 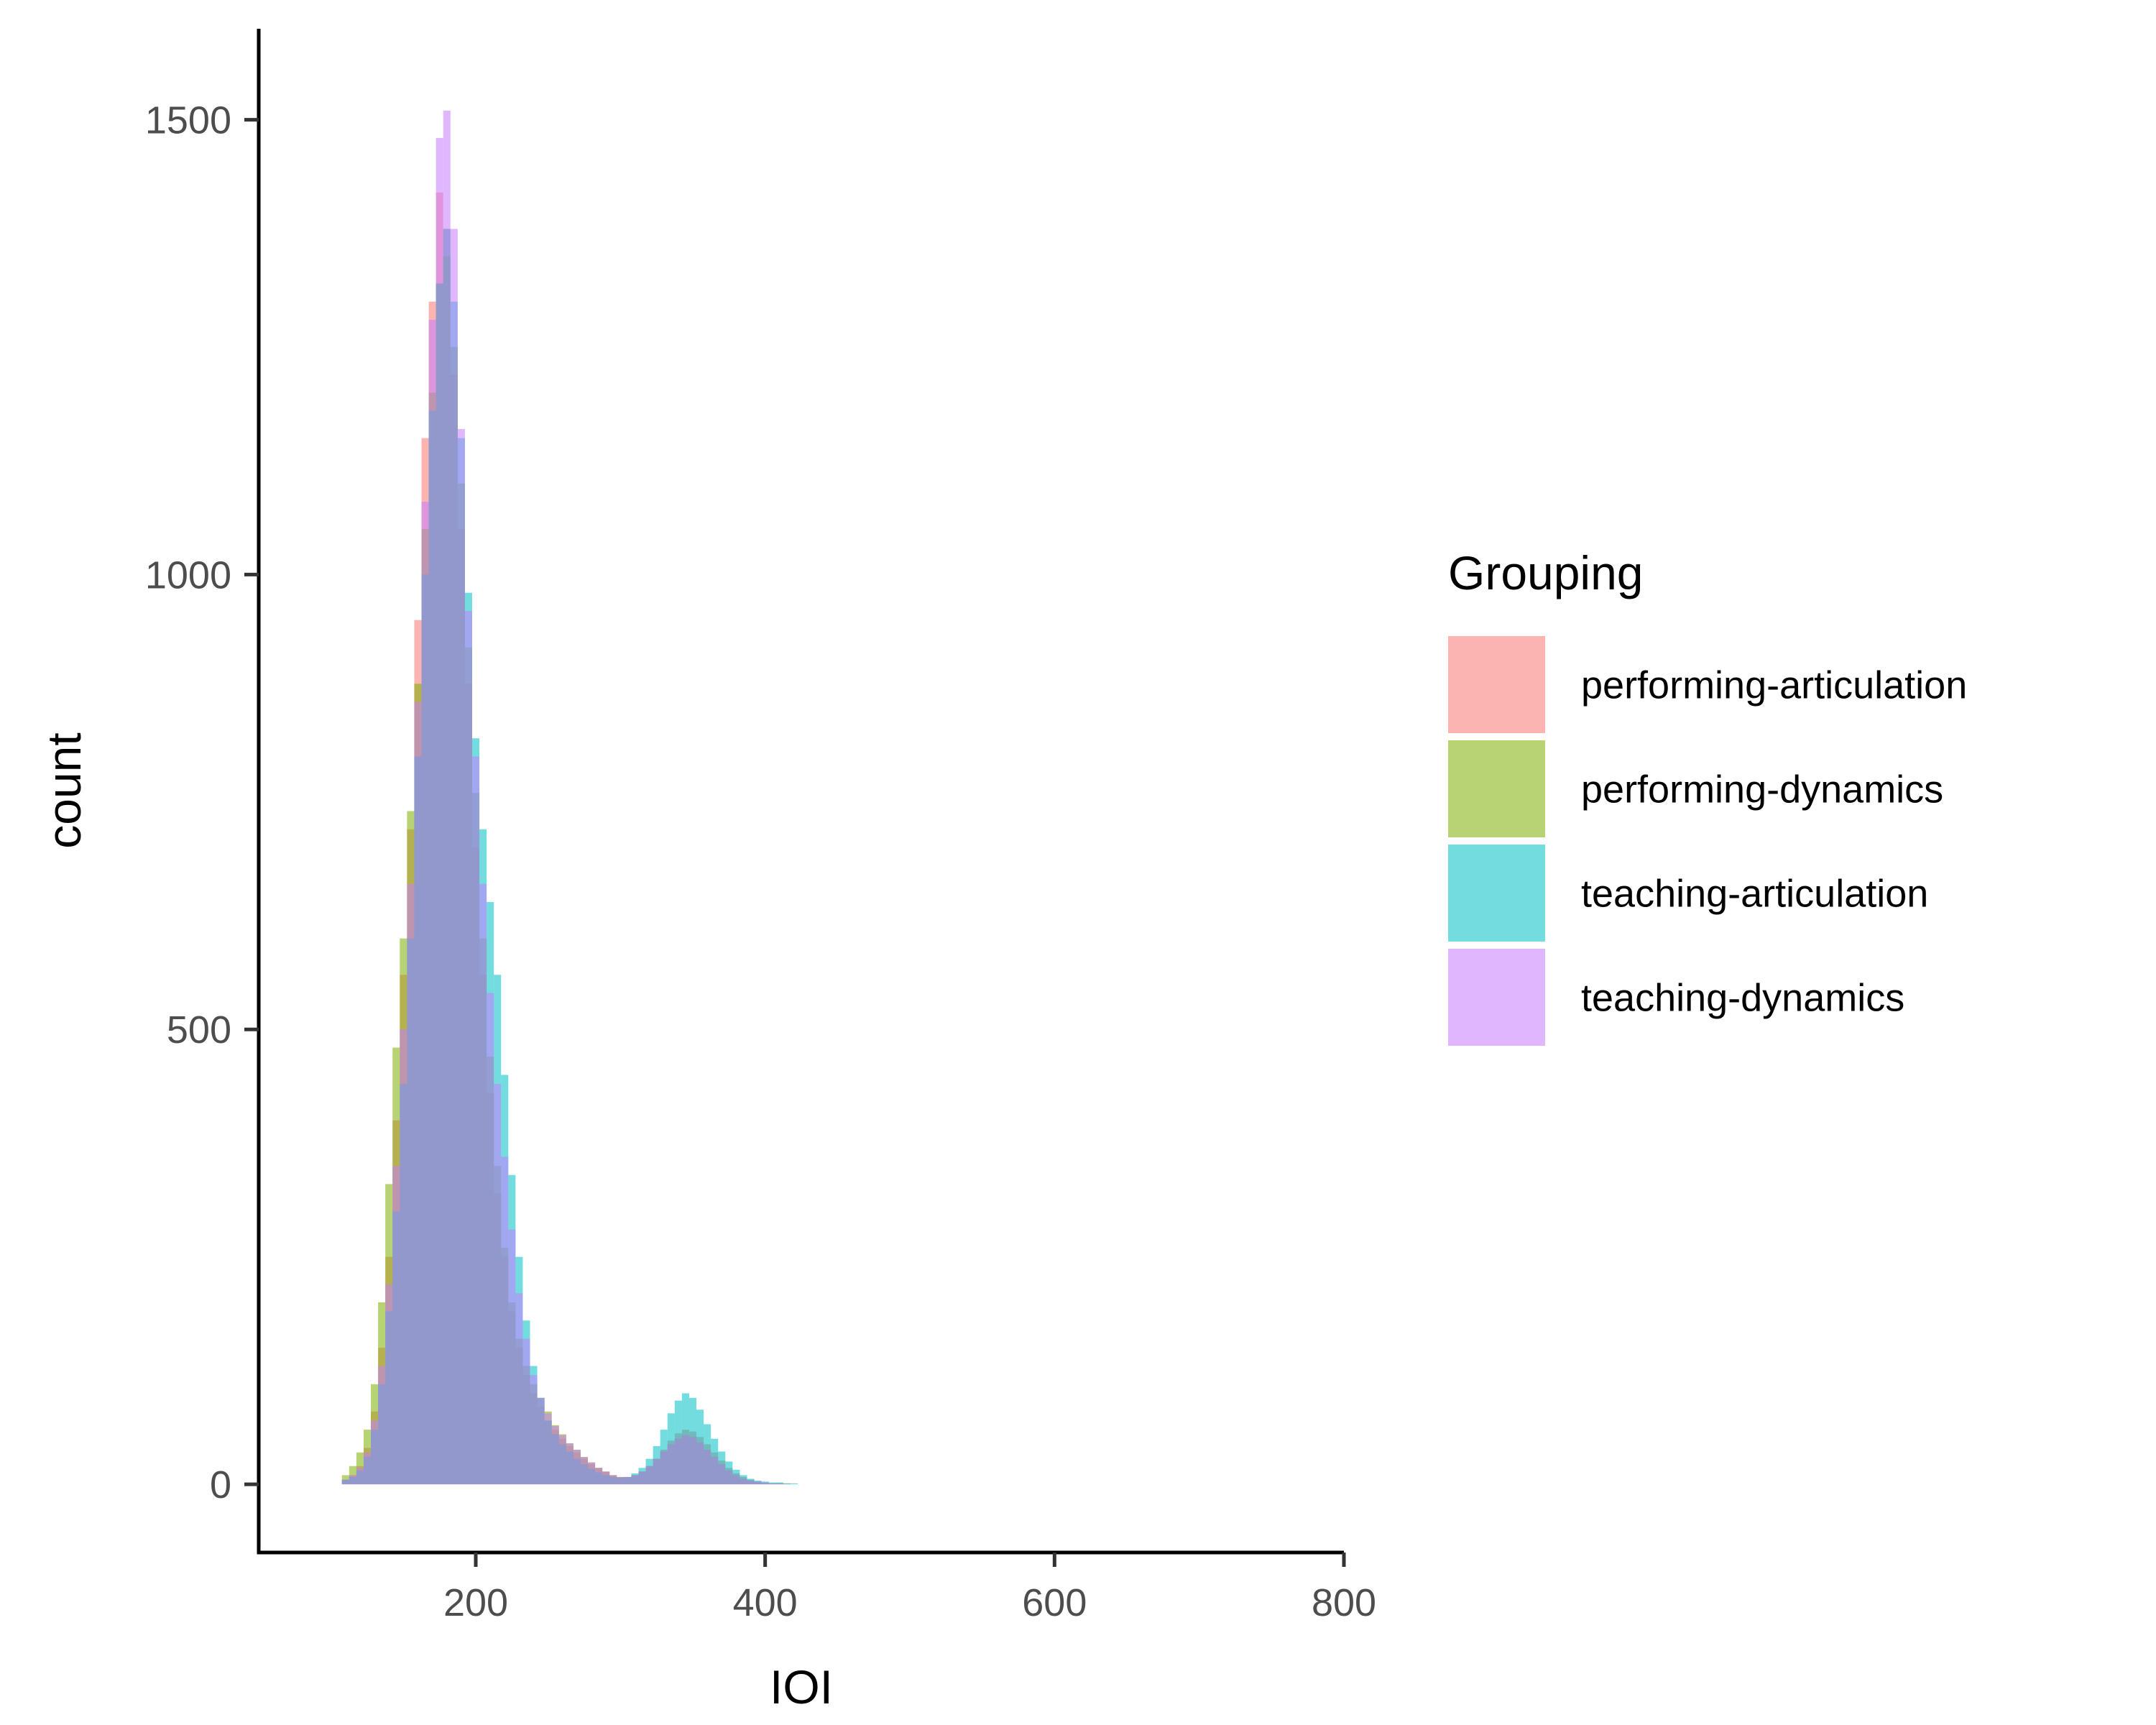 I want to click on legend-item: performing-dynamics, so click(x=1695, y=788).